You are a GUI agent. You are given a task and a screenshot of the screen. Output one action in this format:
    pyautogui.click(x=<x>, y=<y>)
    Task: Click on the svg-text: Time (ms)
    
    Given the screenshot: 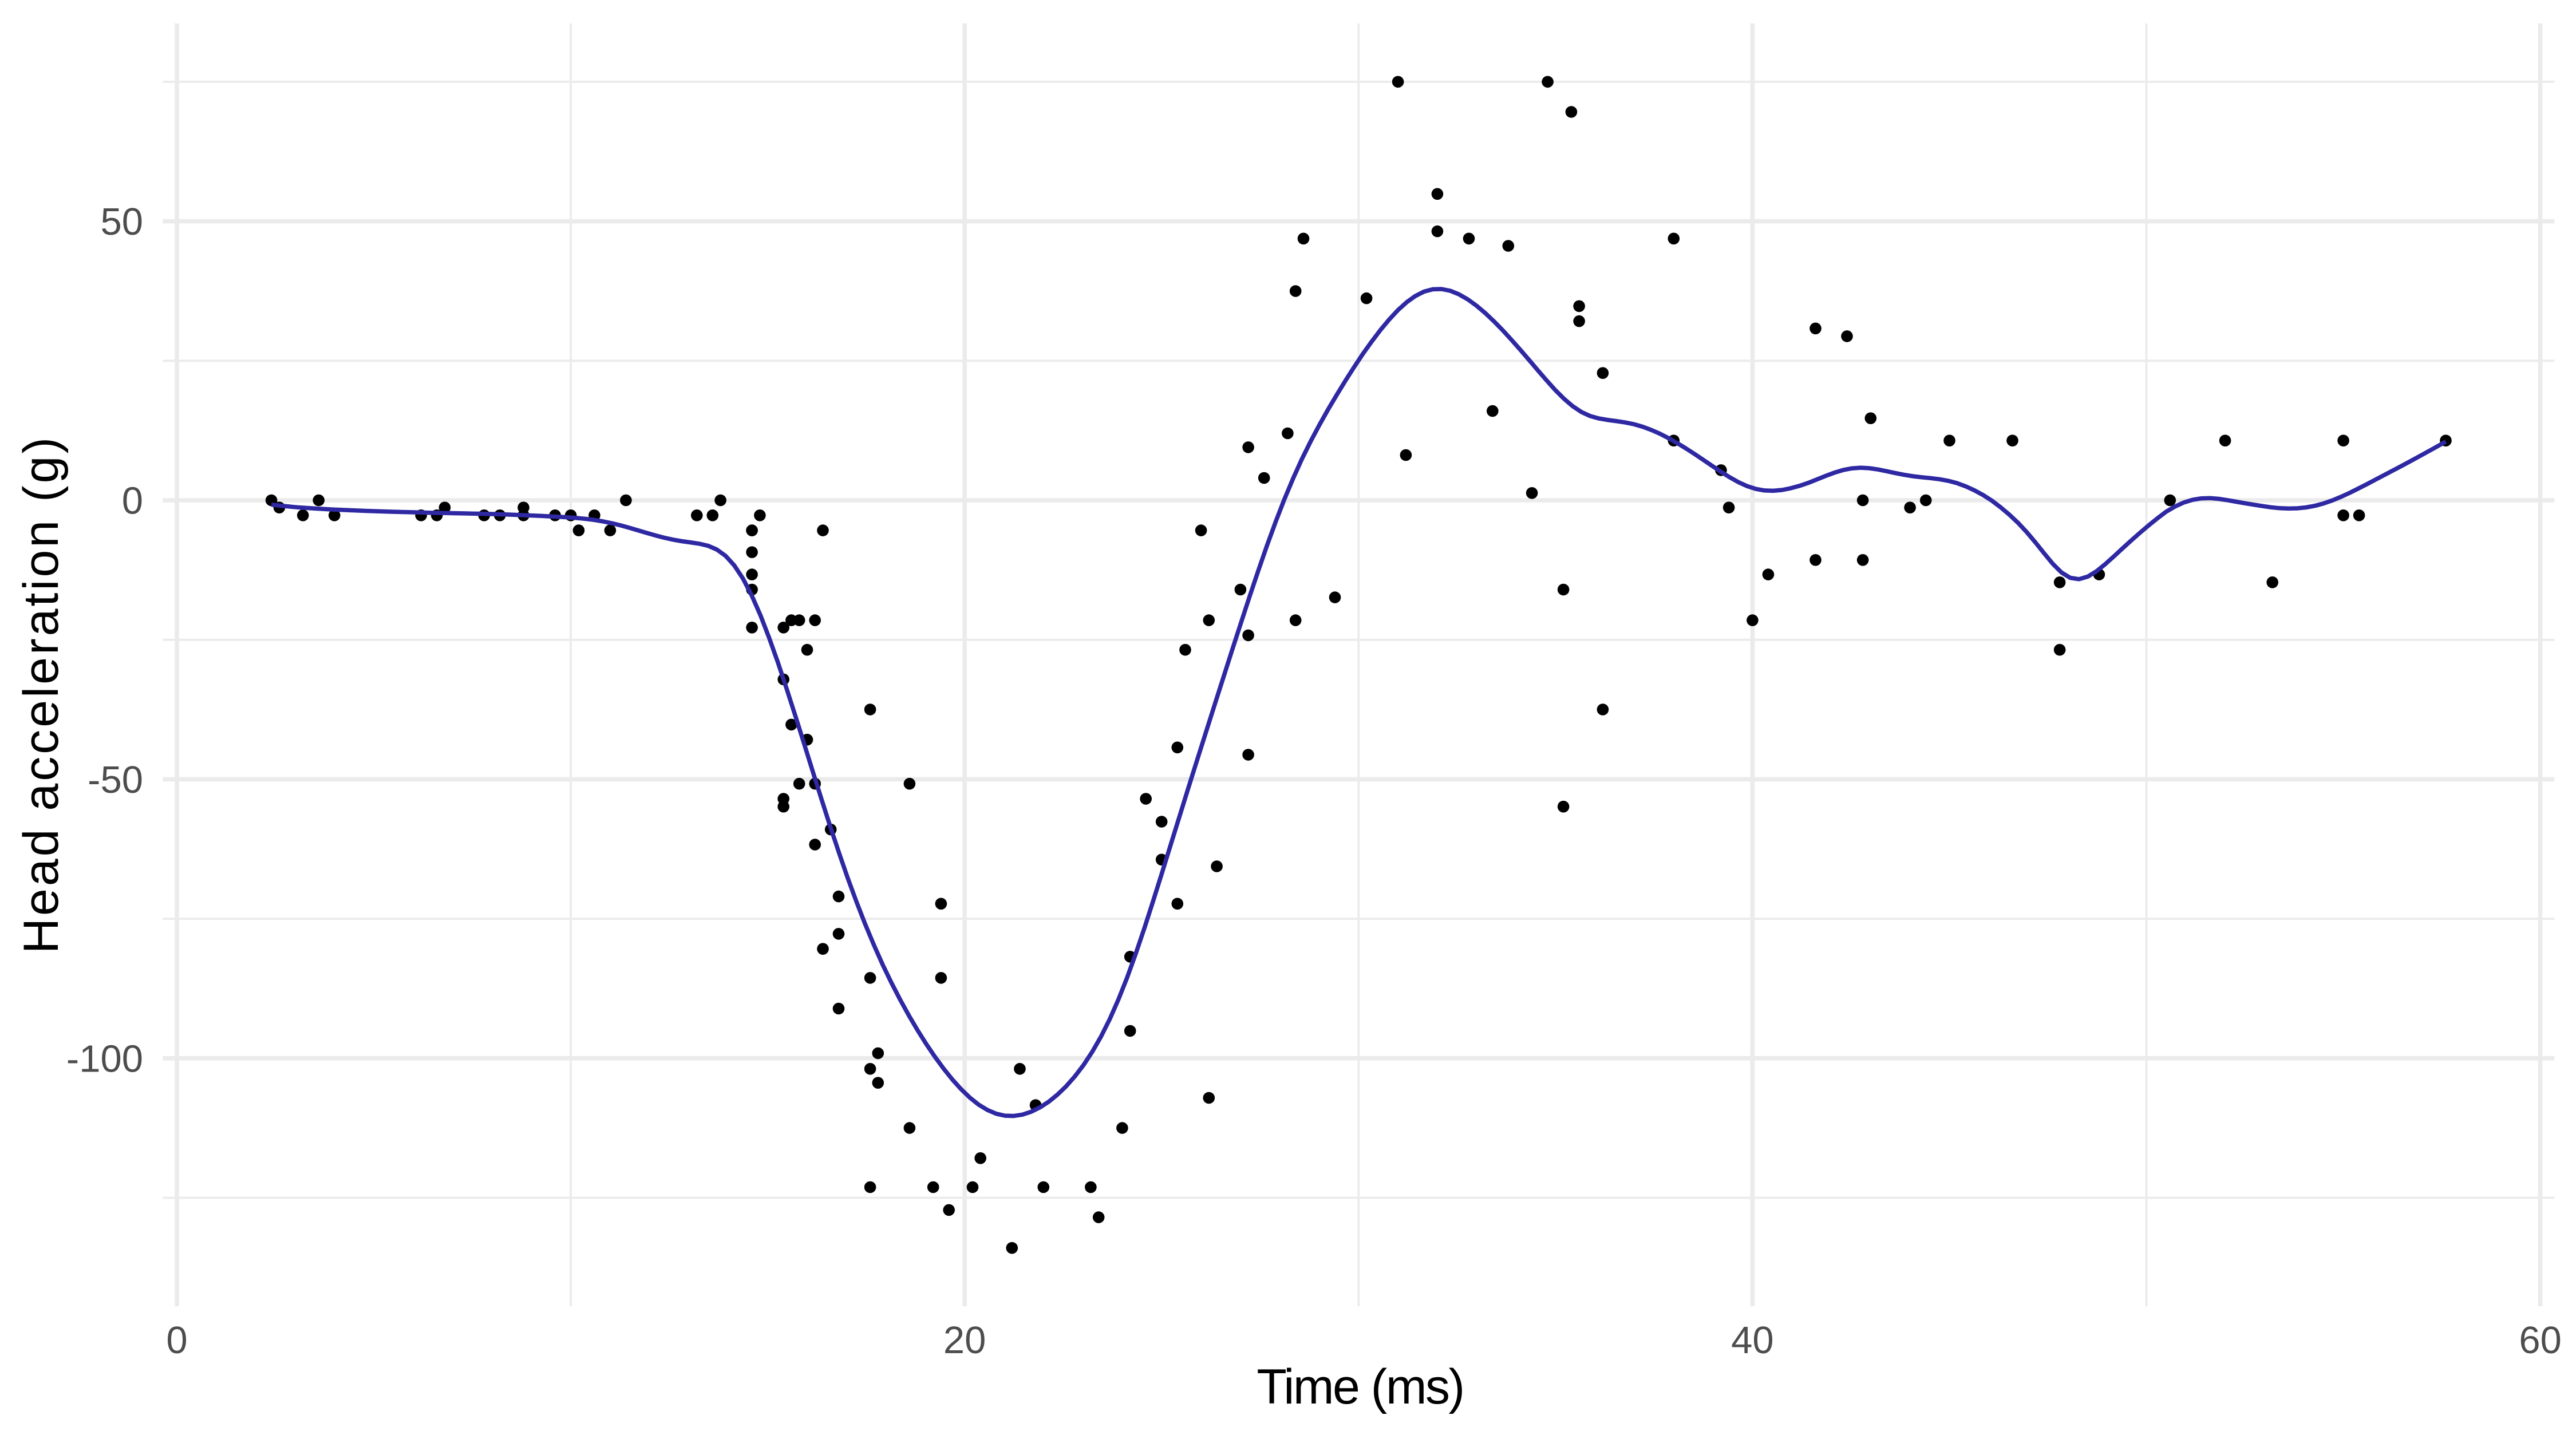 What is the action you would take?
    pyautogui.click(x=1360, y=1386)
    